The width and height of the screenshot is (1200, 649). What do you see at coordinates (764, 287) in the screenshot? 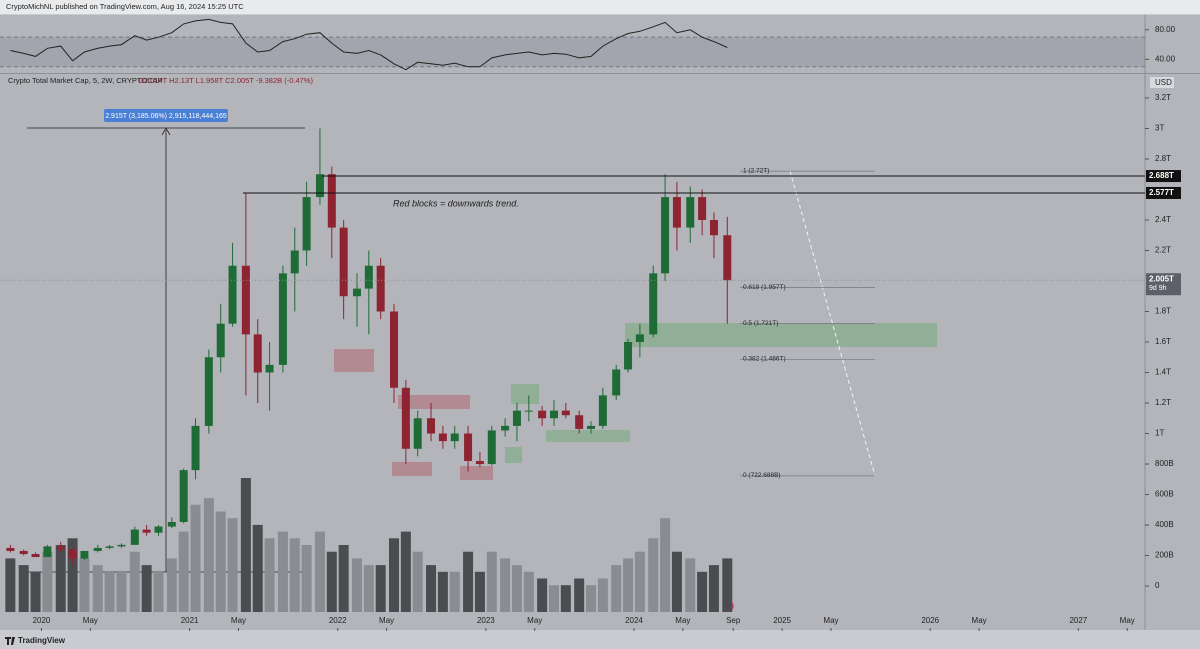
I see `fib-label: 0.618 (1.957T)` at bounding box center [764, 287].